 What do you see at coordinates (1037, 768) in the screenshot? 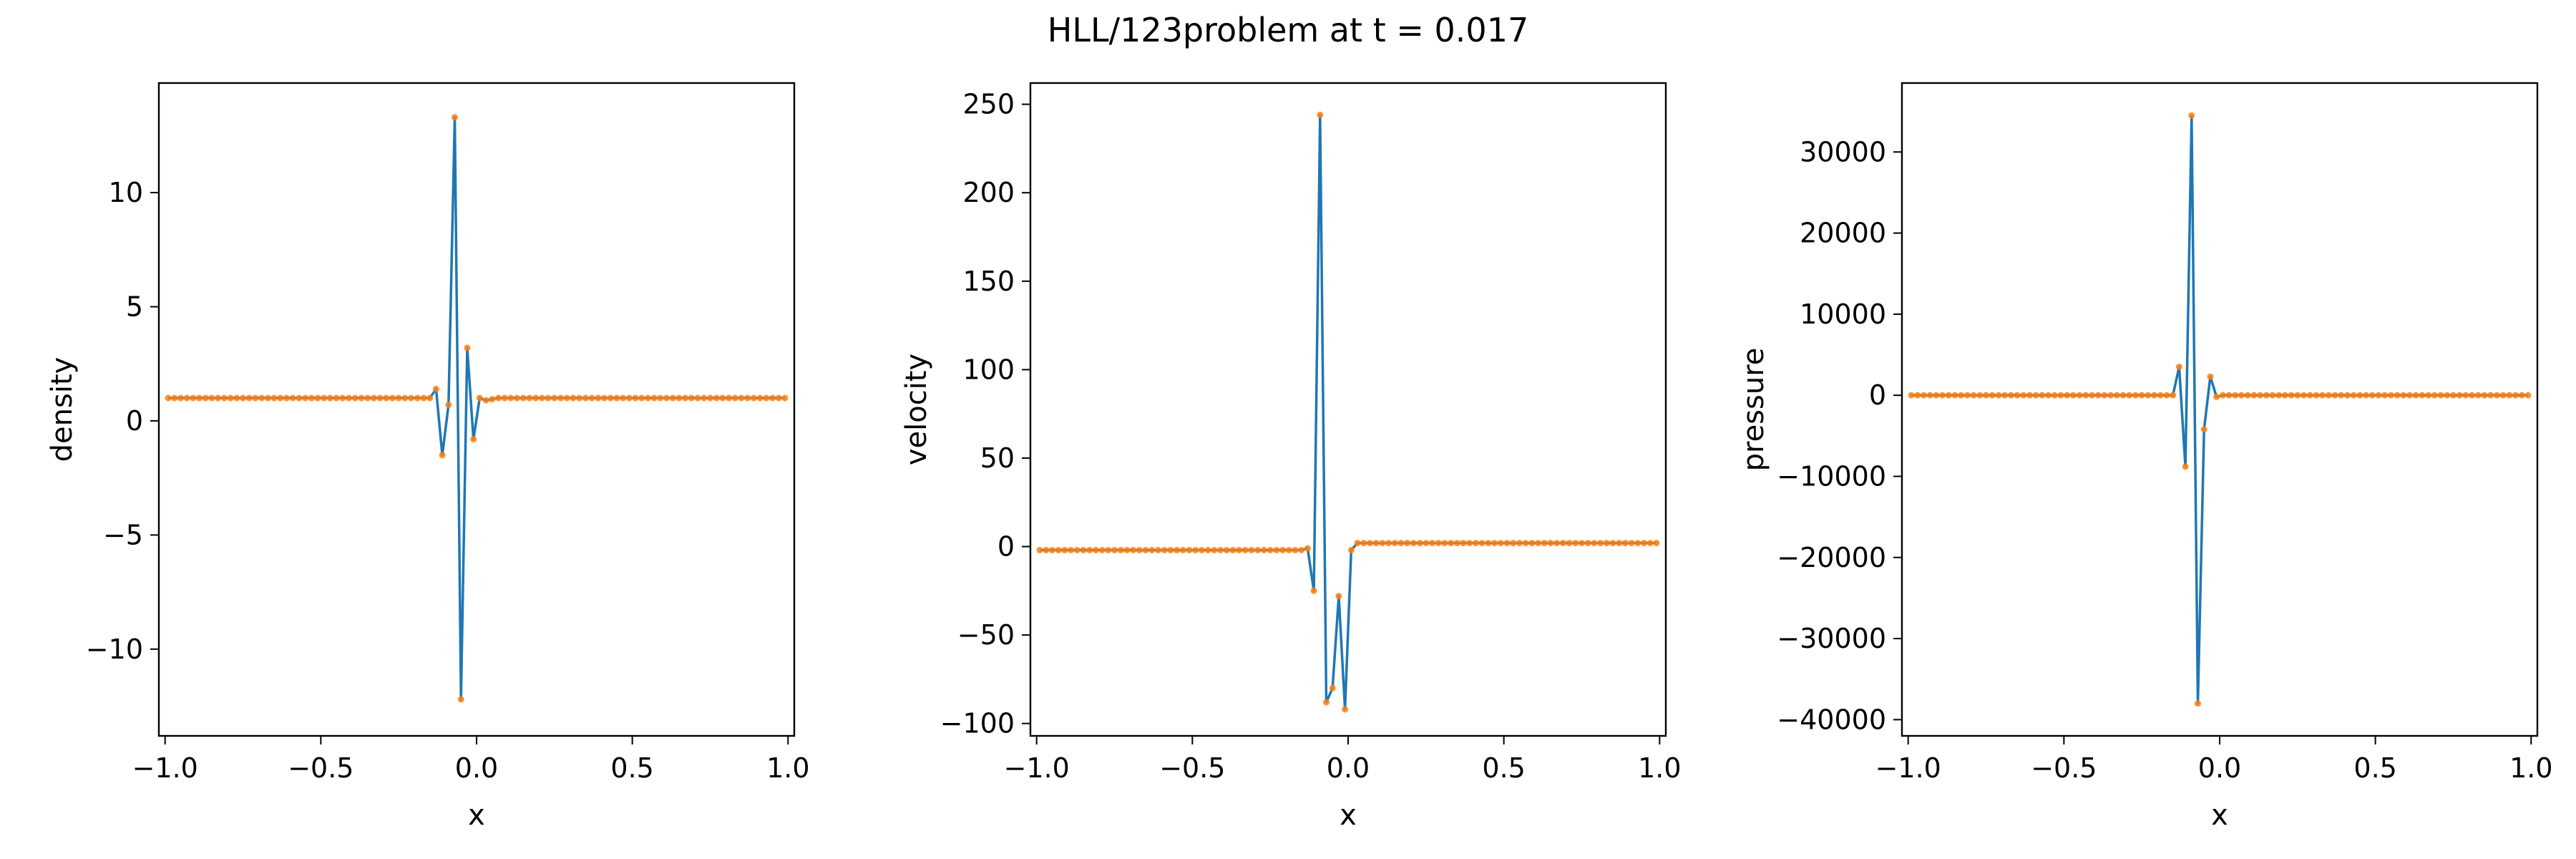
I see `velocity-xtick-label: −1.0` at bounding box center [1037, 768].